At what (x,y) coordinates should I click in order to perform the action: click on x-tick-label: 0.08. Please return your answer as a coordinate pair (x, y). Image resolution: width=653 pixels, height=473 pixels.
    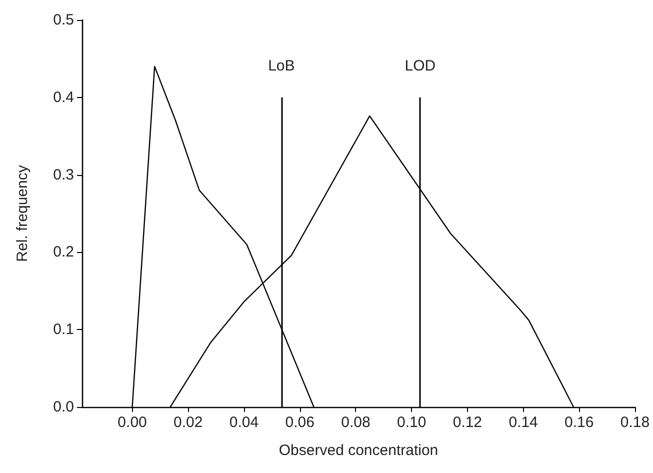
    Looking at the image, I should click on (355, 422).